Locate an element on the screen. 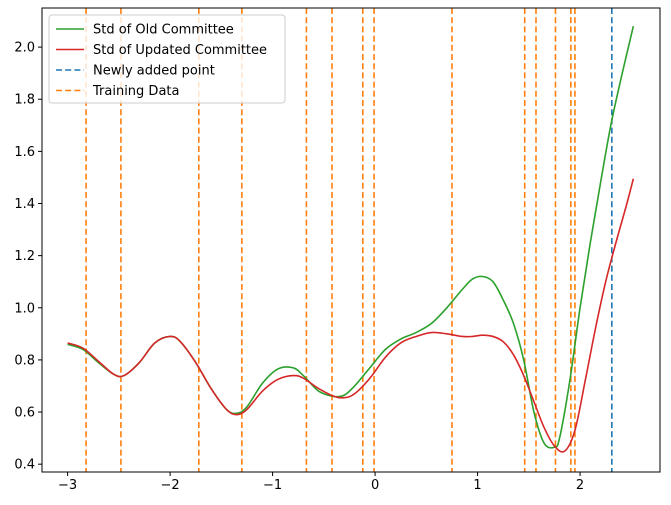 This screenshot has width=671, height=505. y-axis: 0.4 0.6 0.8 1.0 1.2 1.4 1.6 1.8 2.0 is located at coordinates (28, 257).